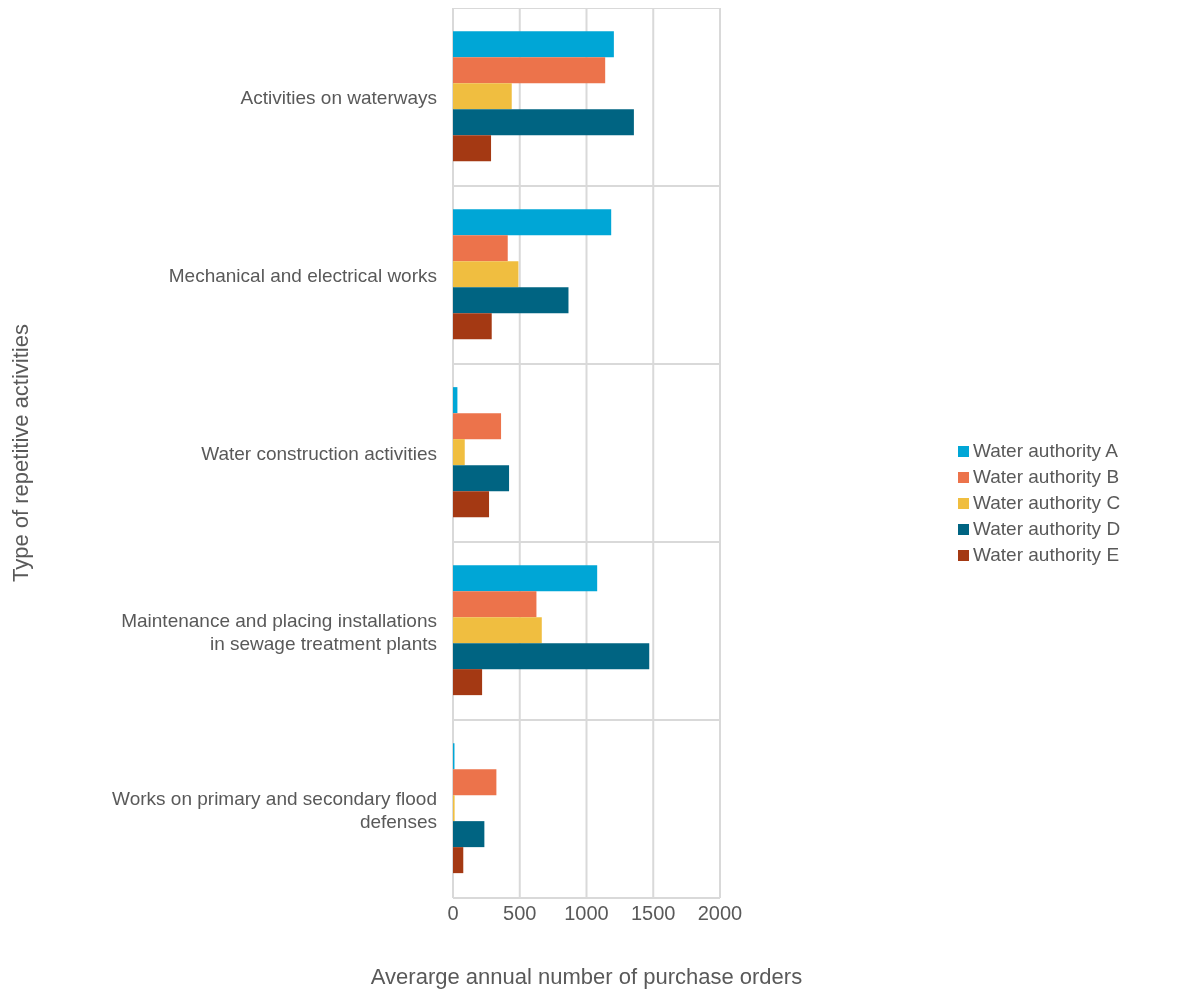 Image resolution: width=1186 pixels, height=998 pixels. What do you see at coordinates (274, 809) in the screenshot?
I see `y-tick-label: Works on primary and secondary flood defenses` at bounding box center [274, 809].